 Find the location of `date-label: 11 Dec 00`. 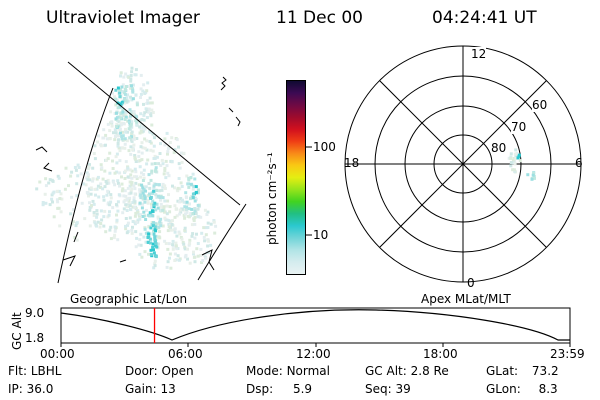

date-label: 11 Dec 00 is located at coordinates (319, 18).